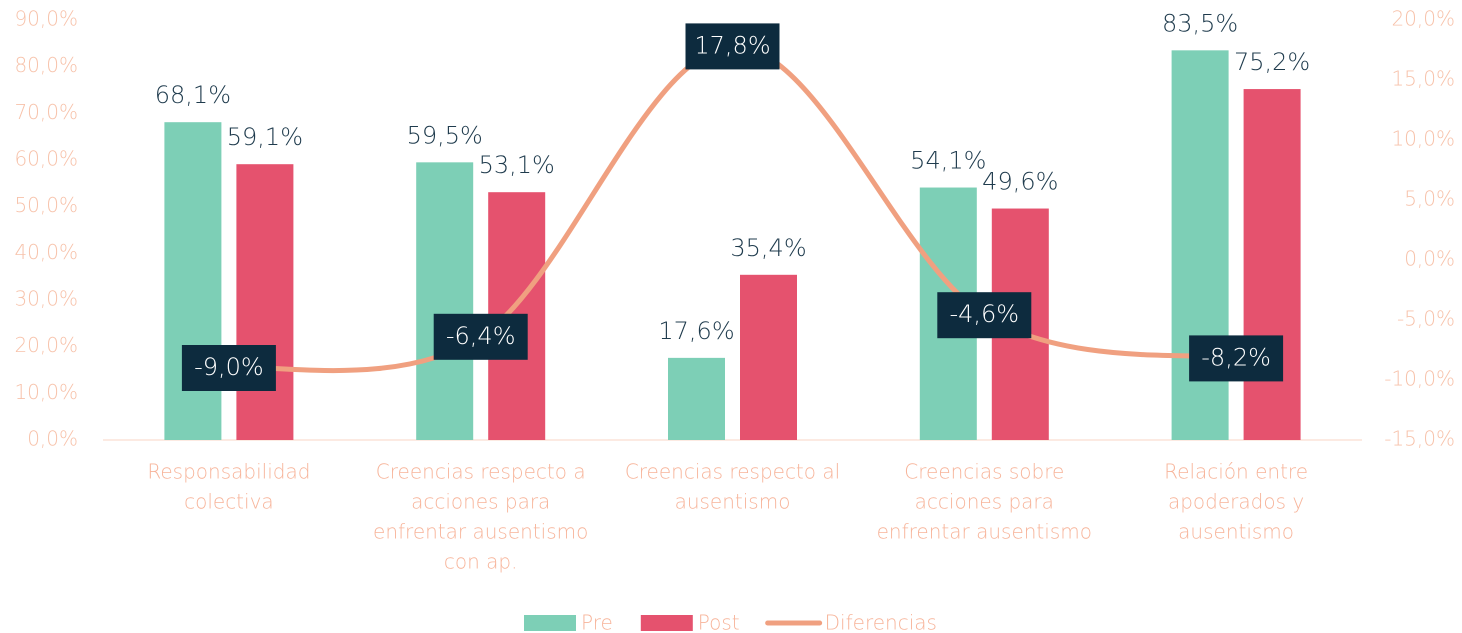 This screenshot has width=1462, height=633. What do you see at coordinates (46, 19) in the screenshot?
I see `y-tick-label: 90,0%` at bounding box center [46, 19].